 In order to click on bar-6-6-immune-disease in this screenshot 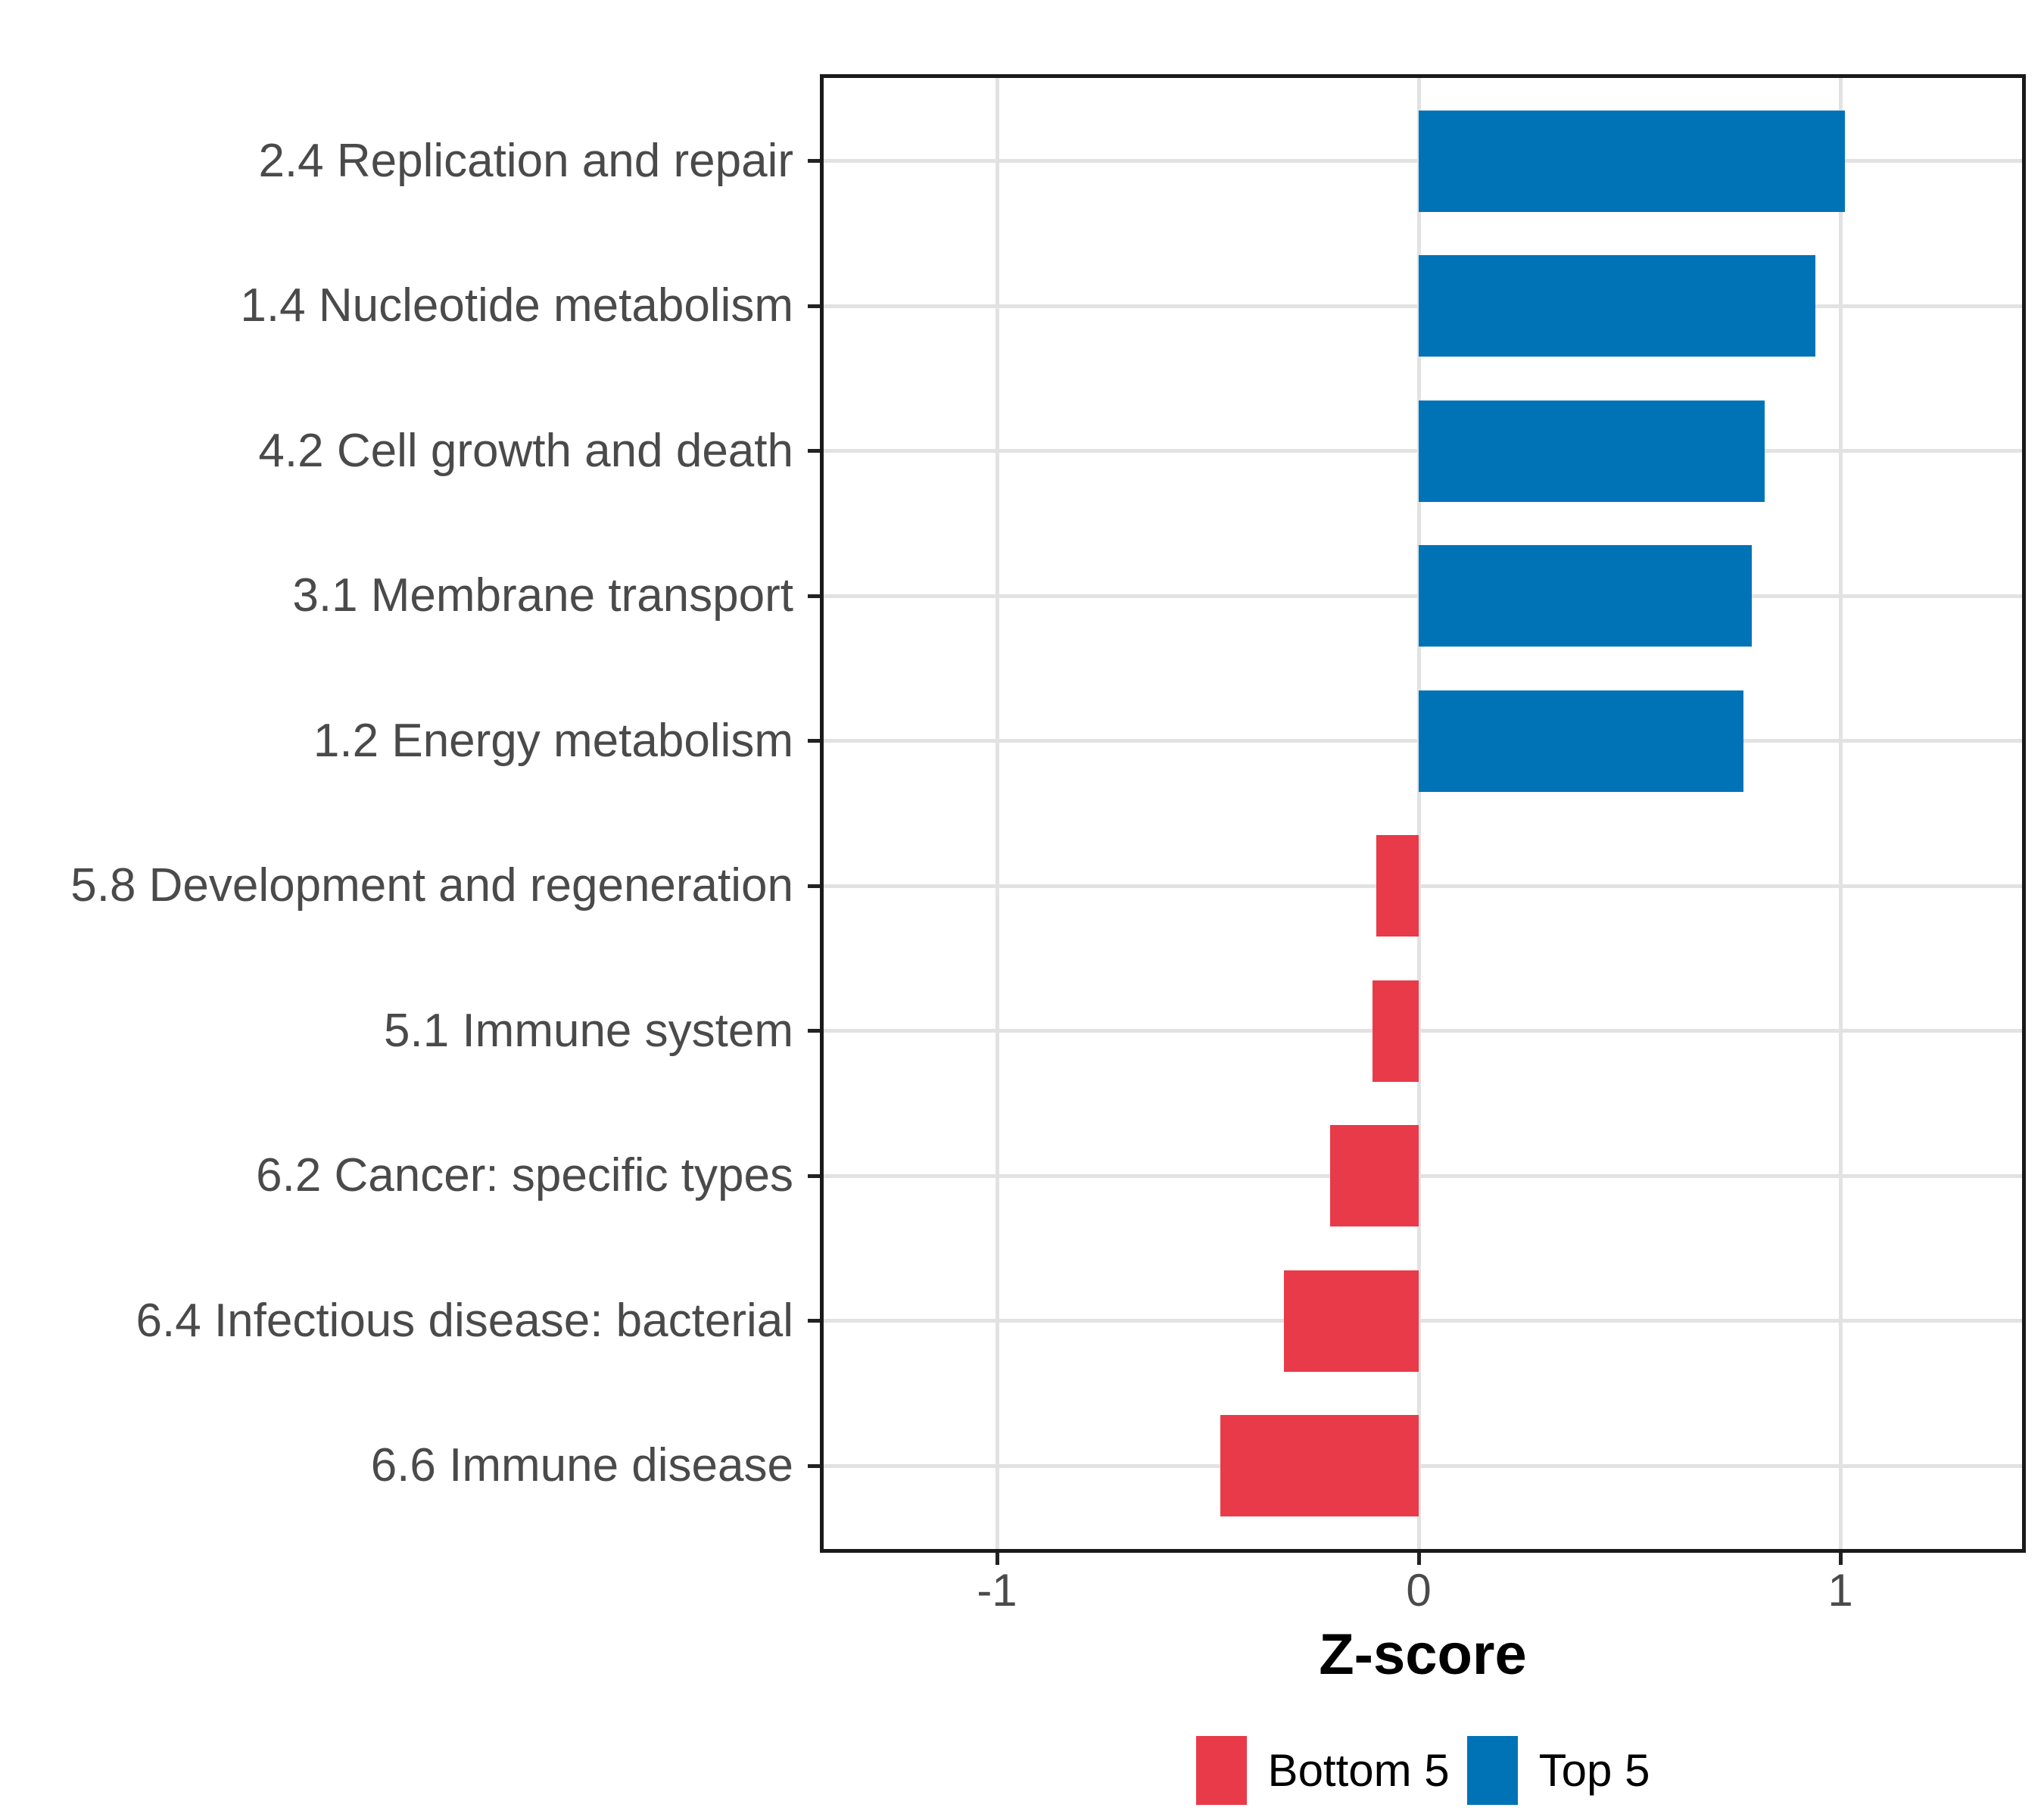, I will do `click(1319, 1466)`.